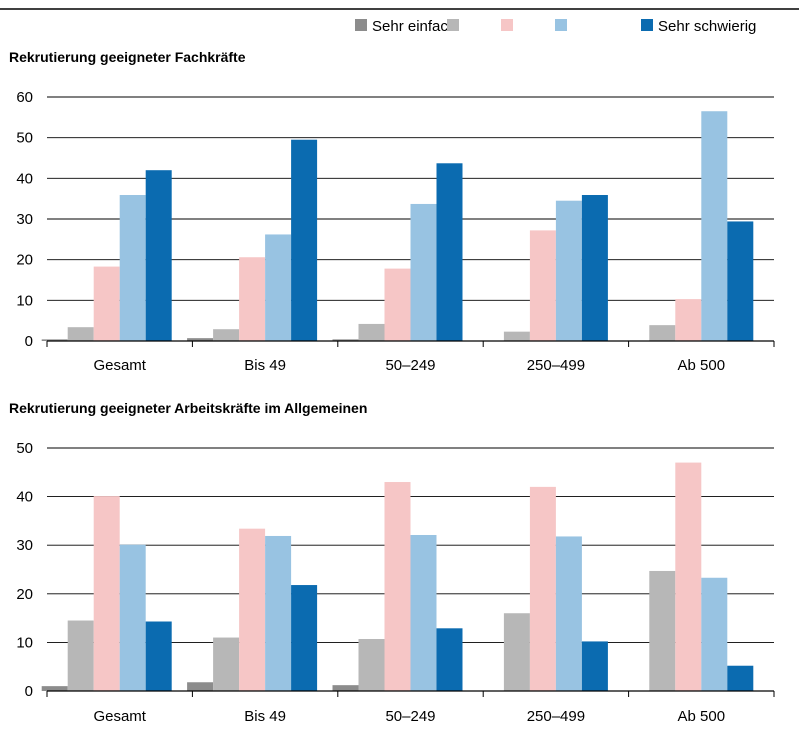  I want to click on legend-label-4: Sehr schwierig, so click(707, 26).